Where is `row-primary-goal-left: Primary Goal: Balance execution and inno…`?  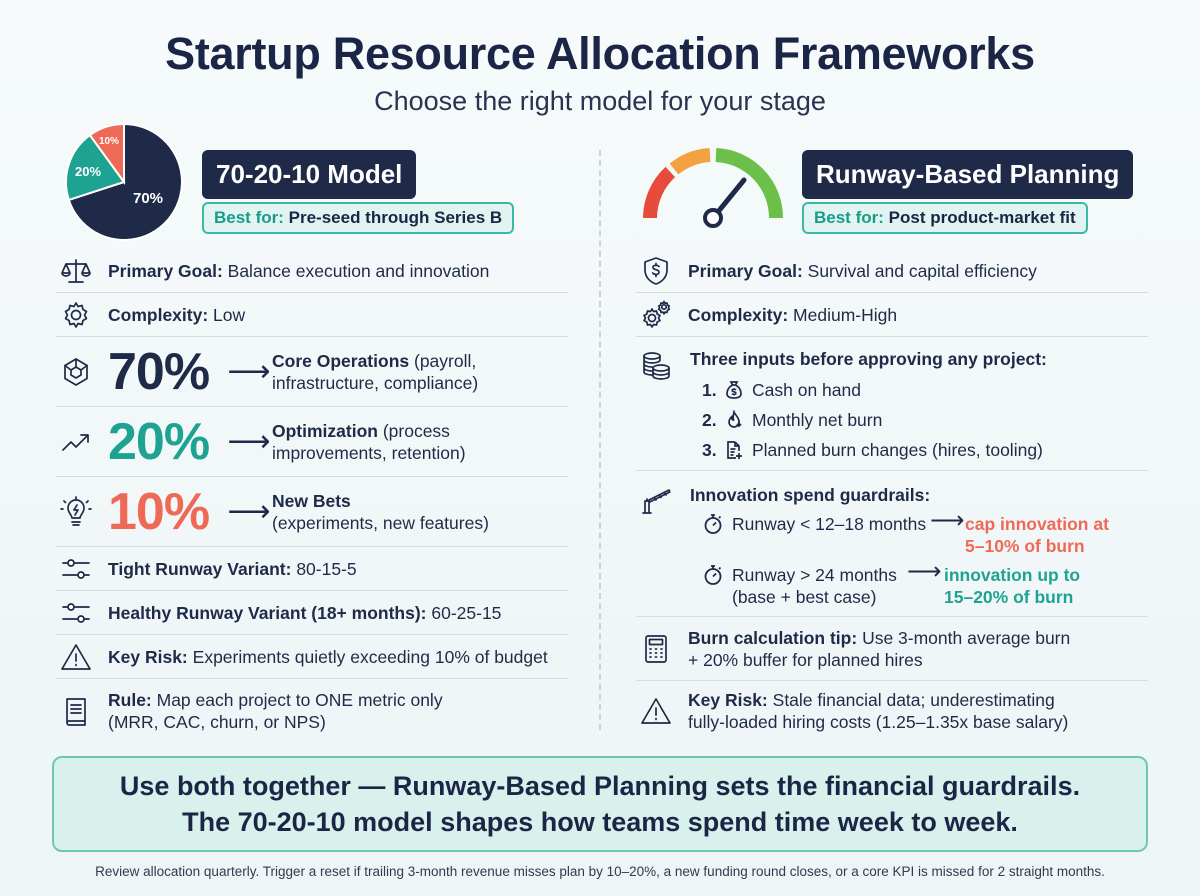
row-primary-goal-left: Primary Goal: Balance execution and inno… is located at coordinates (312, 271).